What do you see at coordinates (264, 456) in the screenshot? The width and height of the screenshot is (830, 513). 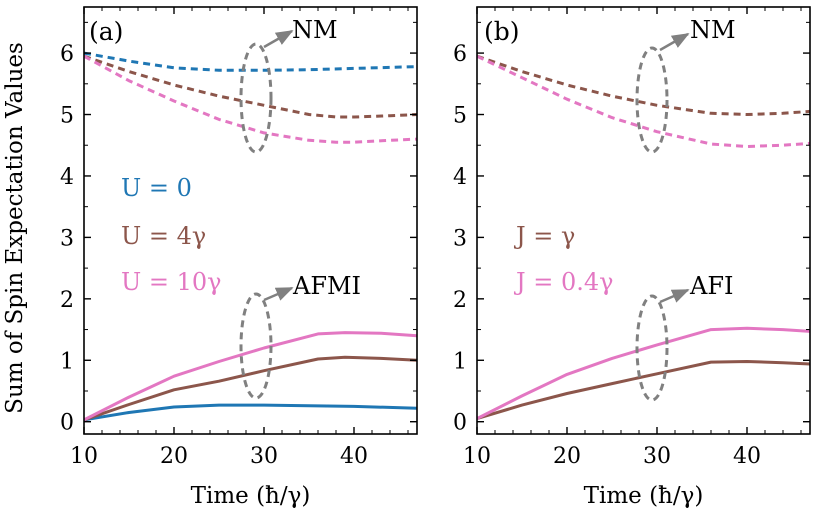 I see `x-tick-label-a-30: 30` at bounding box center [264, 456].